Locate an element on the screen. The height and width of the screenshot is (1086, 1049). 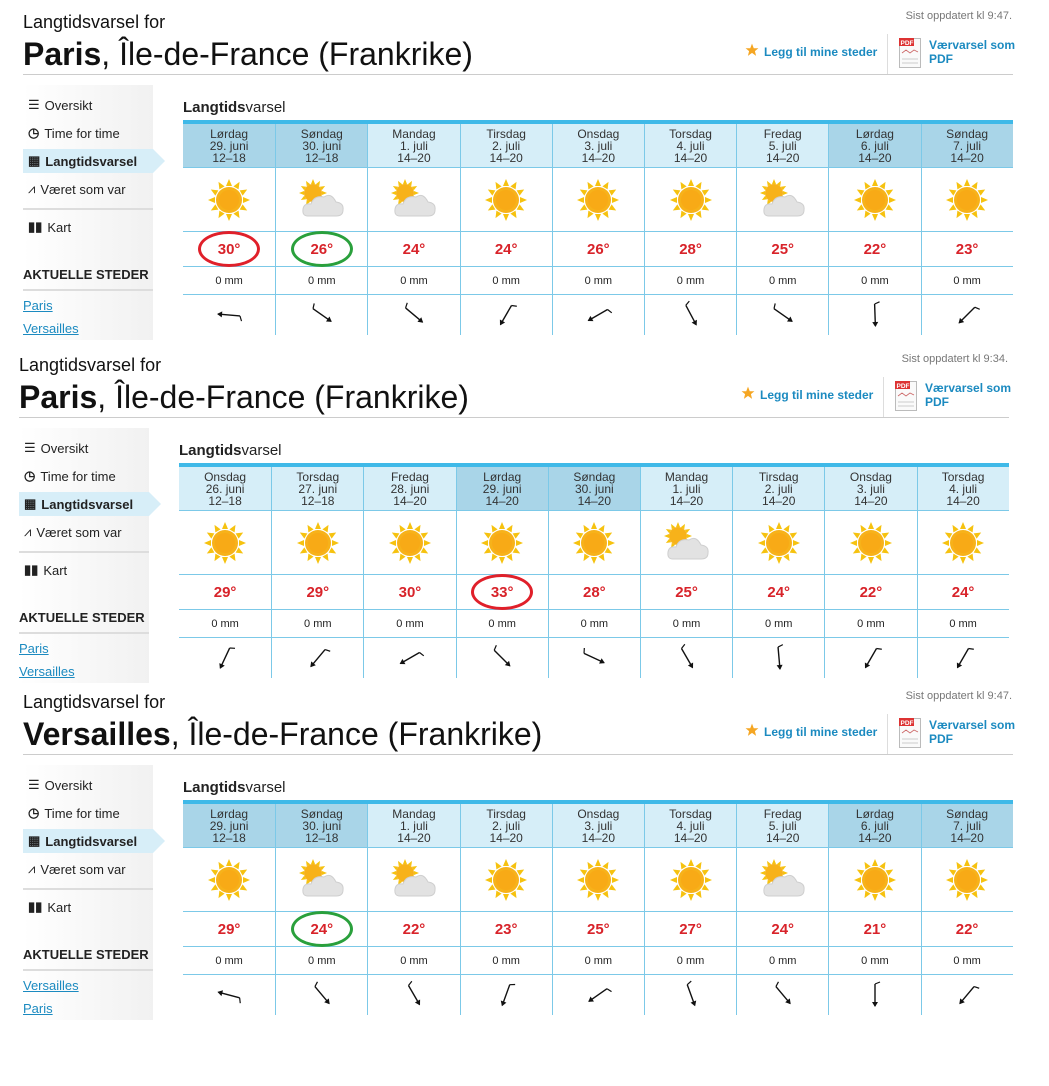
forecast-day-column: Søndag 30. juni 12–18 24° 0 mm is located at coordinates (321, 909).